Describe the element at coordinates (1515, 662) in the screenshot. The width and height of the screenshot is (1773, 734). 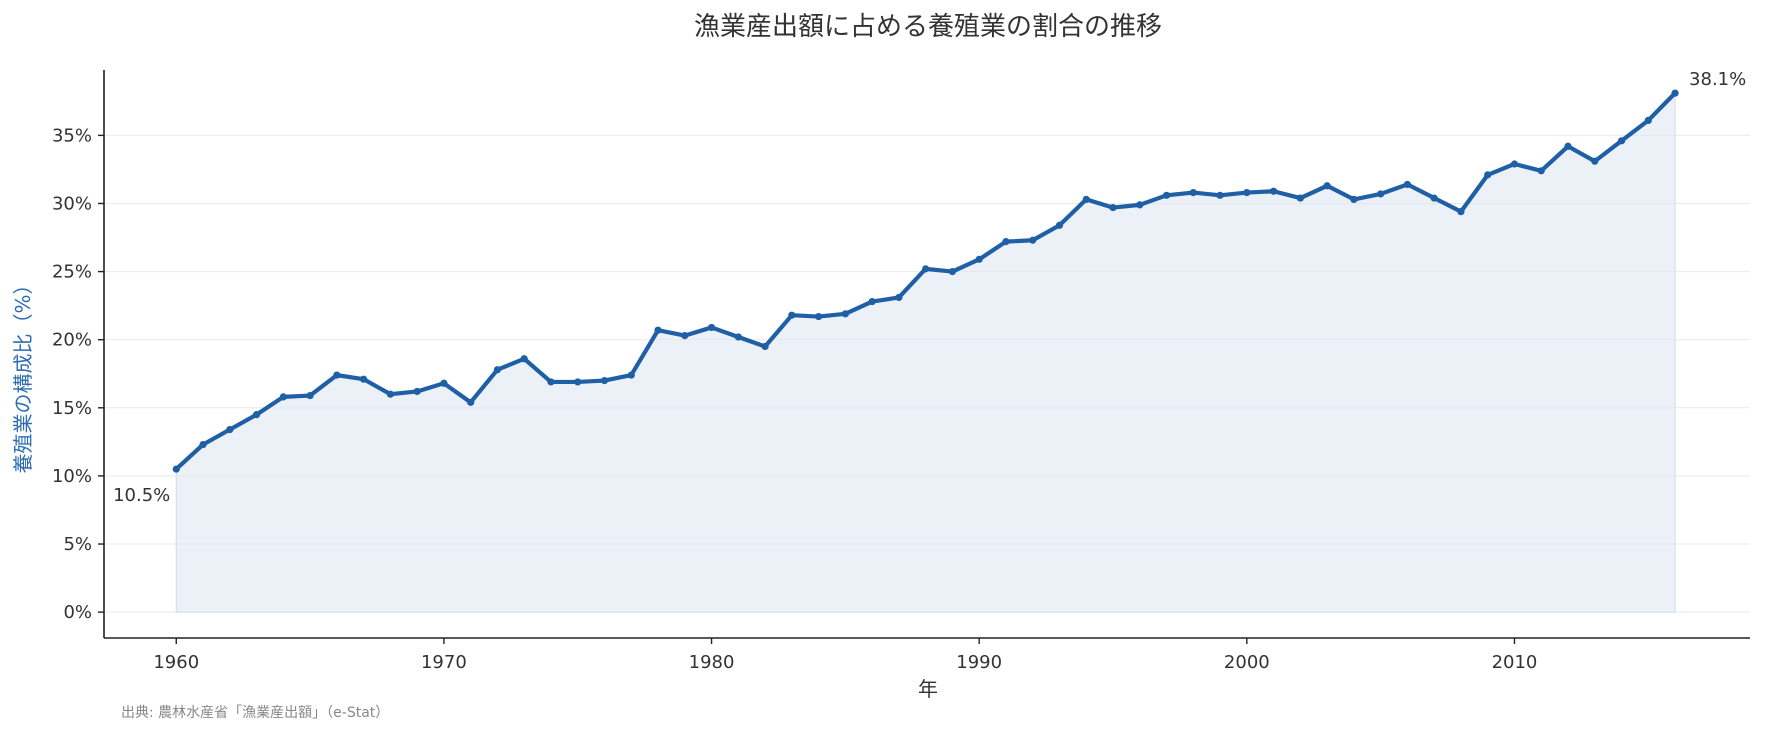
I see `x-tick-label: 2010` at that location.